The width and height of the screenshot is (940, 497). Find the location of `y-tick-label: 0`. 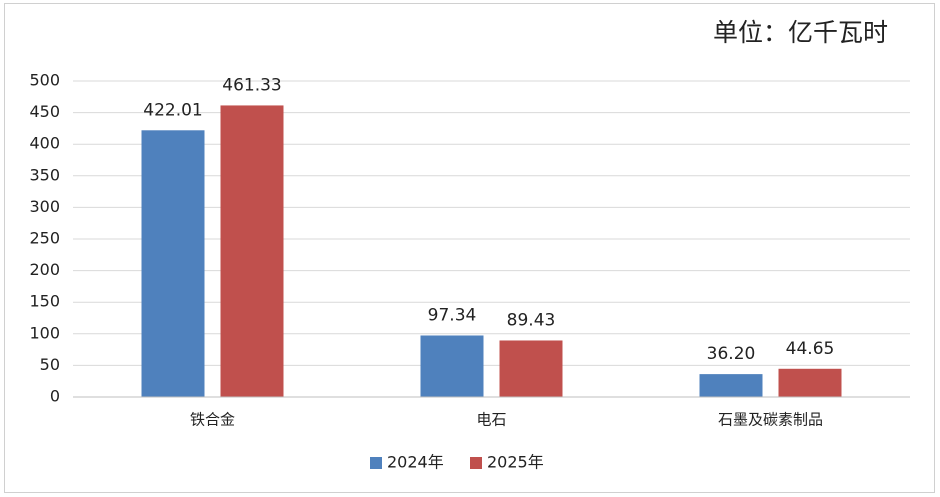

y-tick-label: 0 is located at coordinates (55, 396).